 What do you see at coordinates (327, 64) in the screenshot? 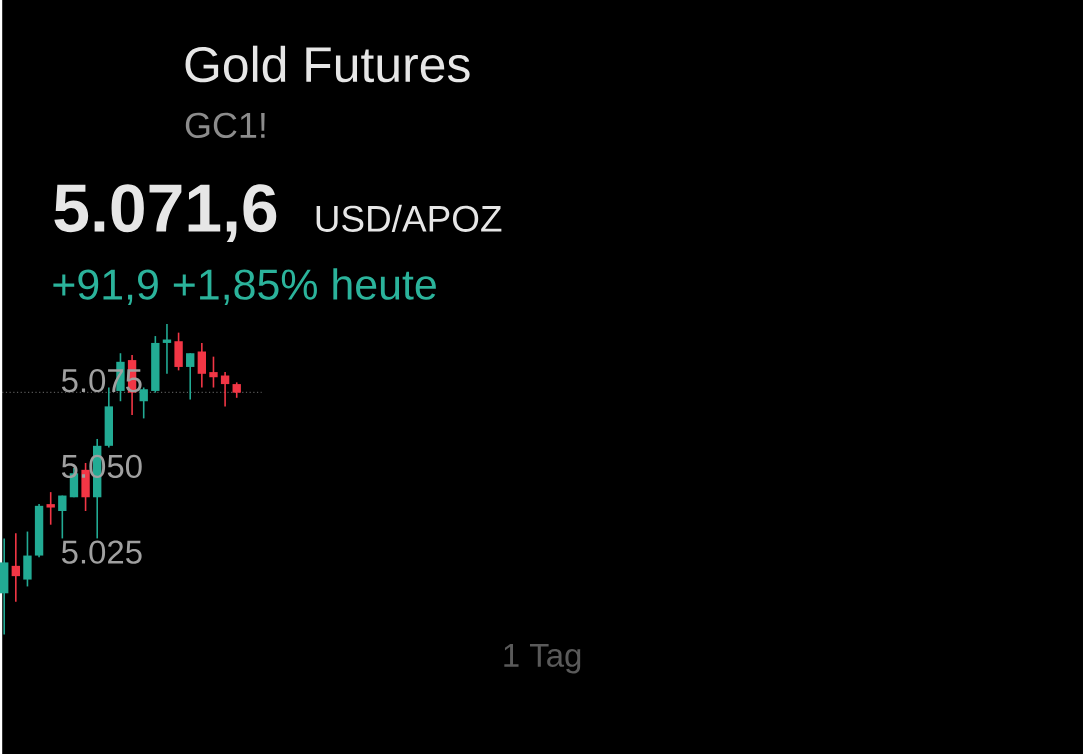
I see `text: Gold Futures` at bounding box center [327, 64].